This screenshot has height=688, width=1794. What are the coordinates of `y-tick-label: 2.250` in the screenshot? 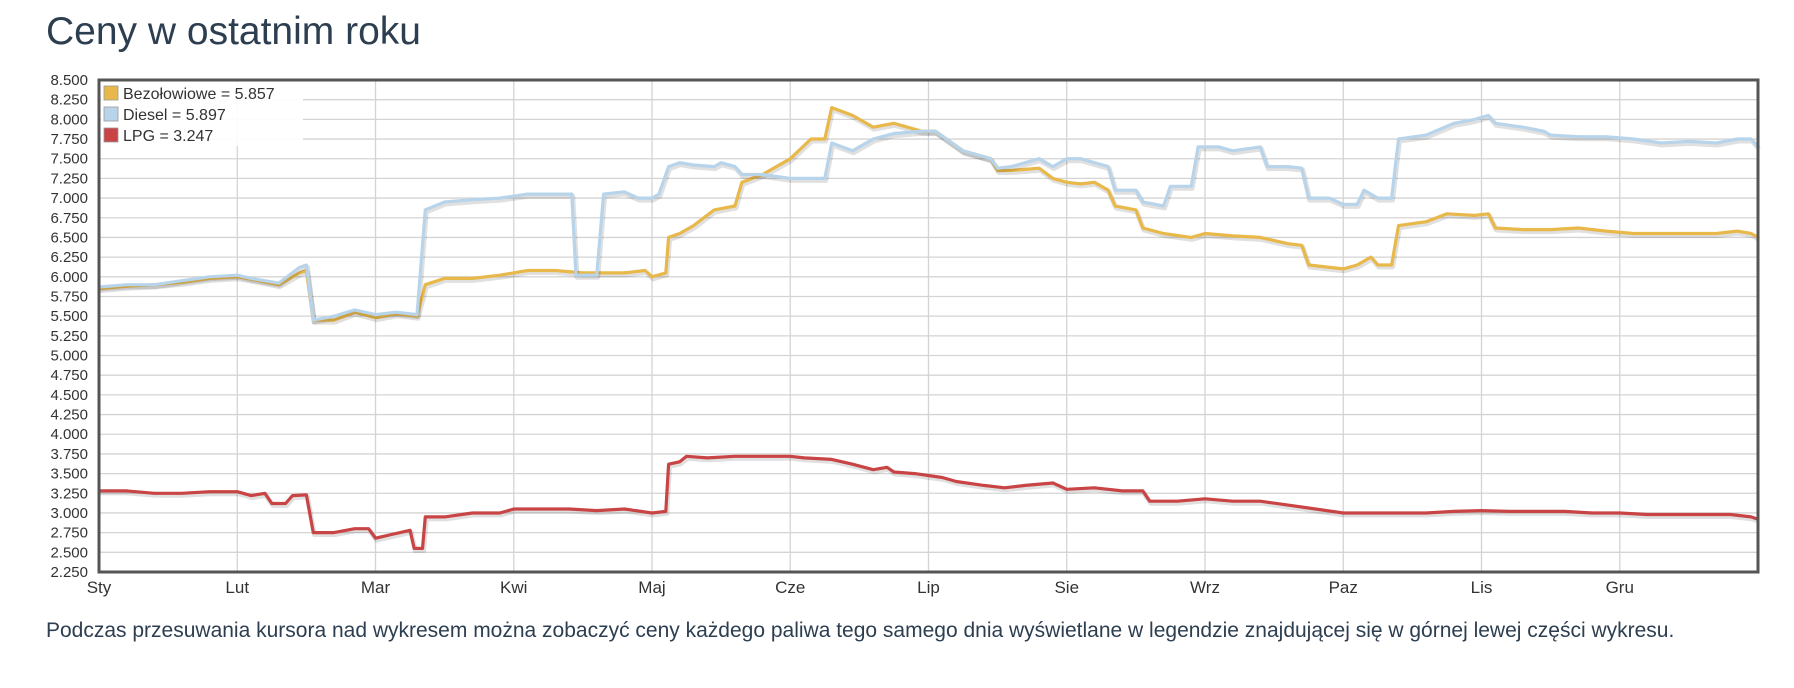 It's located at (69, 572).